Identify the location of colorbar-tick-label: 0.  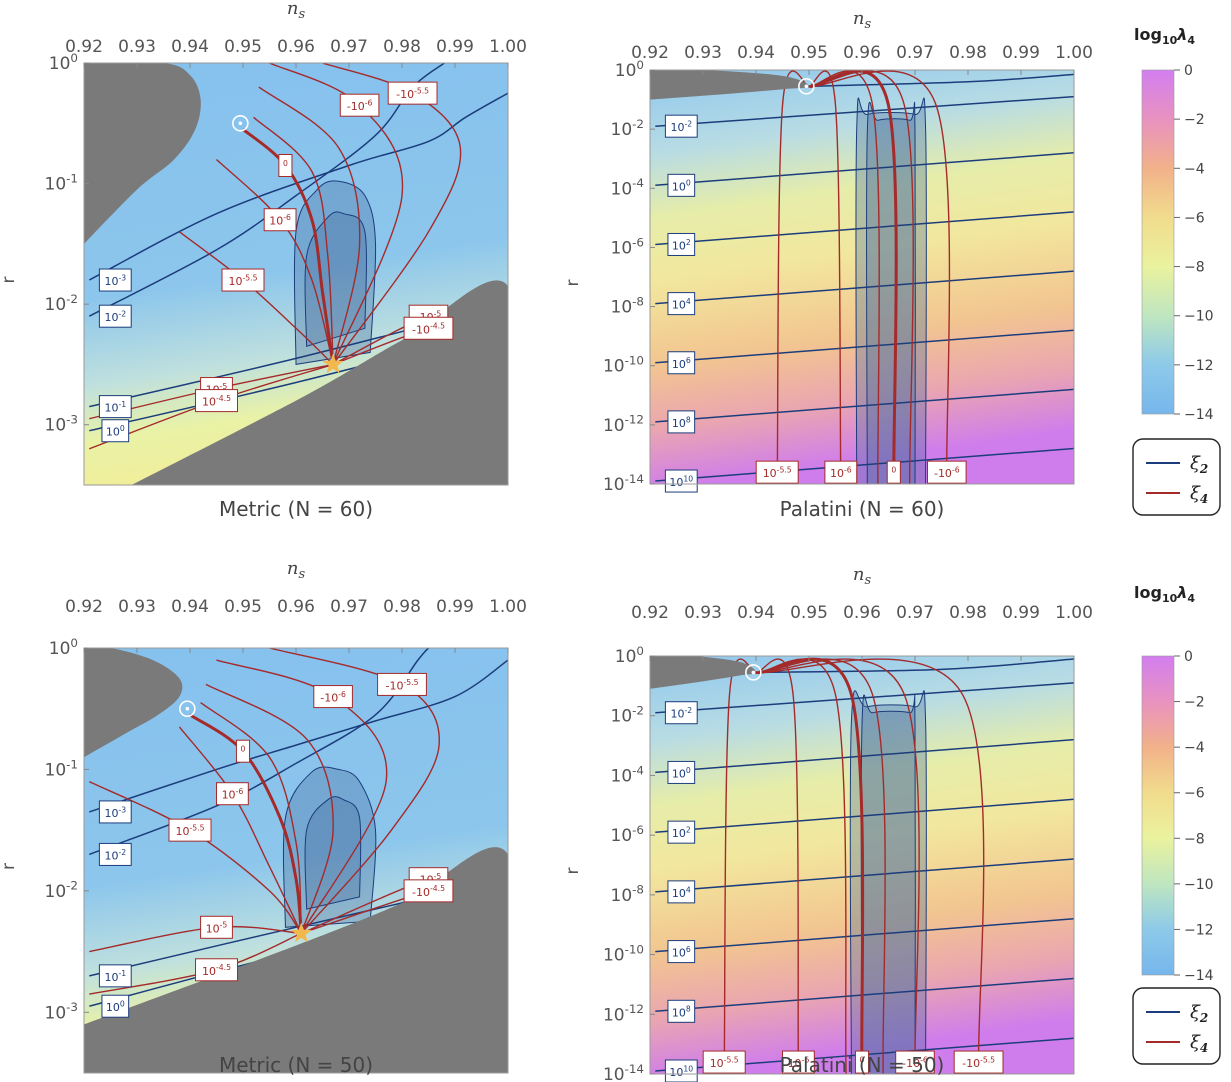
(1188, 657).